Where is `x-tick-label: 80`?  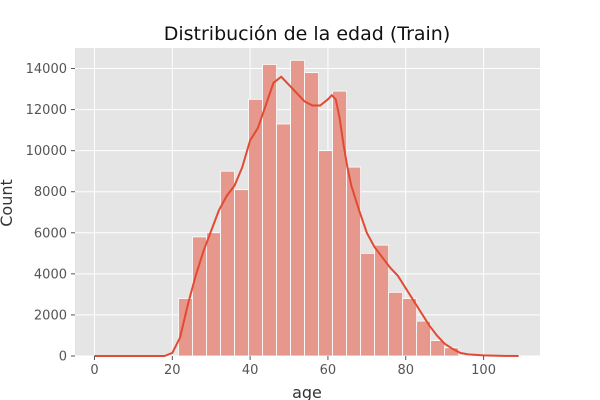
x-tick-label: 80 is located at coordinates (405, 370).